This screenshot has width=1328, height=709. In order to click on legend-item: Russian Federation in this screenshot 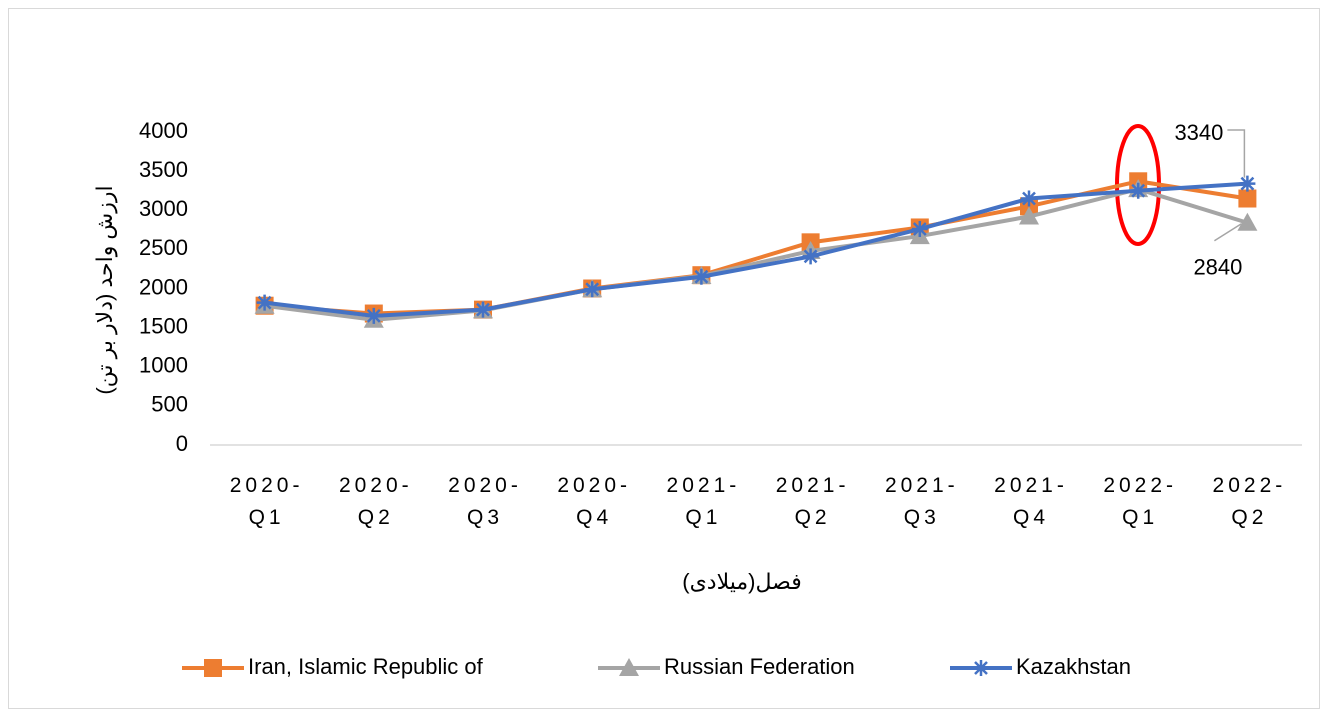, I will do `click(726, 666)`.